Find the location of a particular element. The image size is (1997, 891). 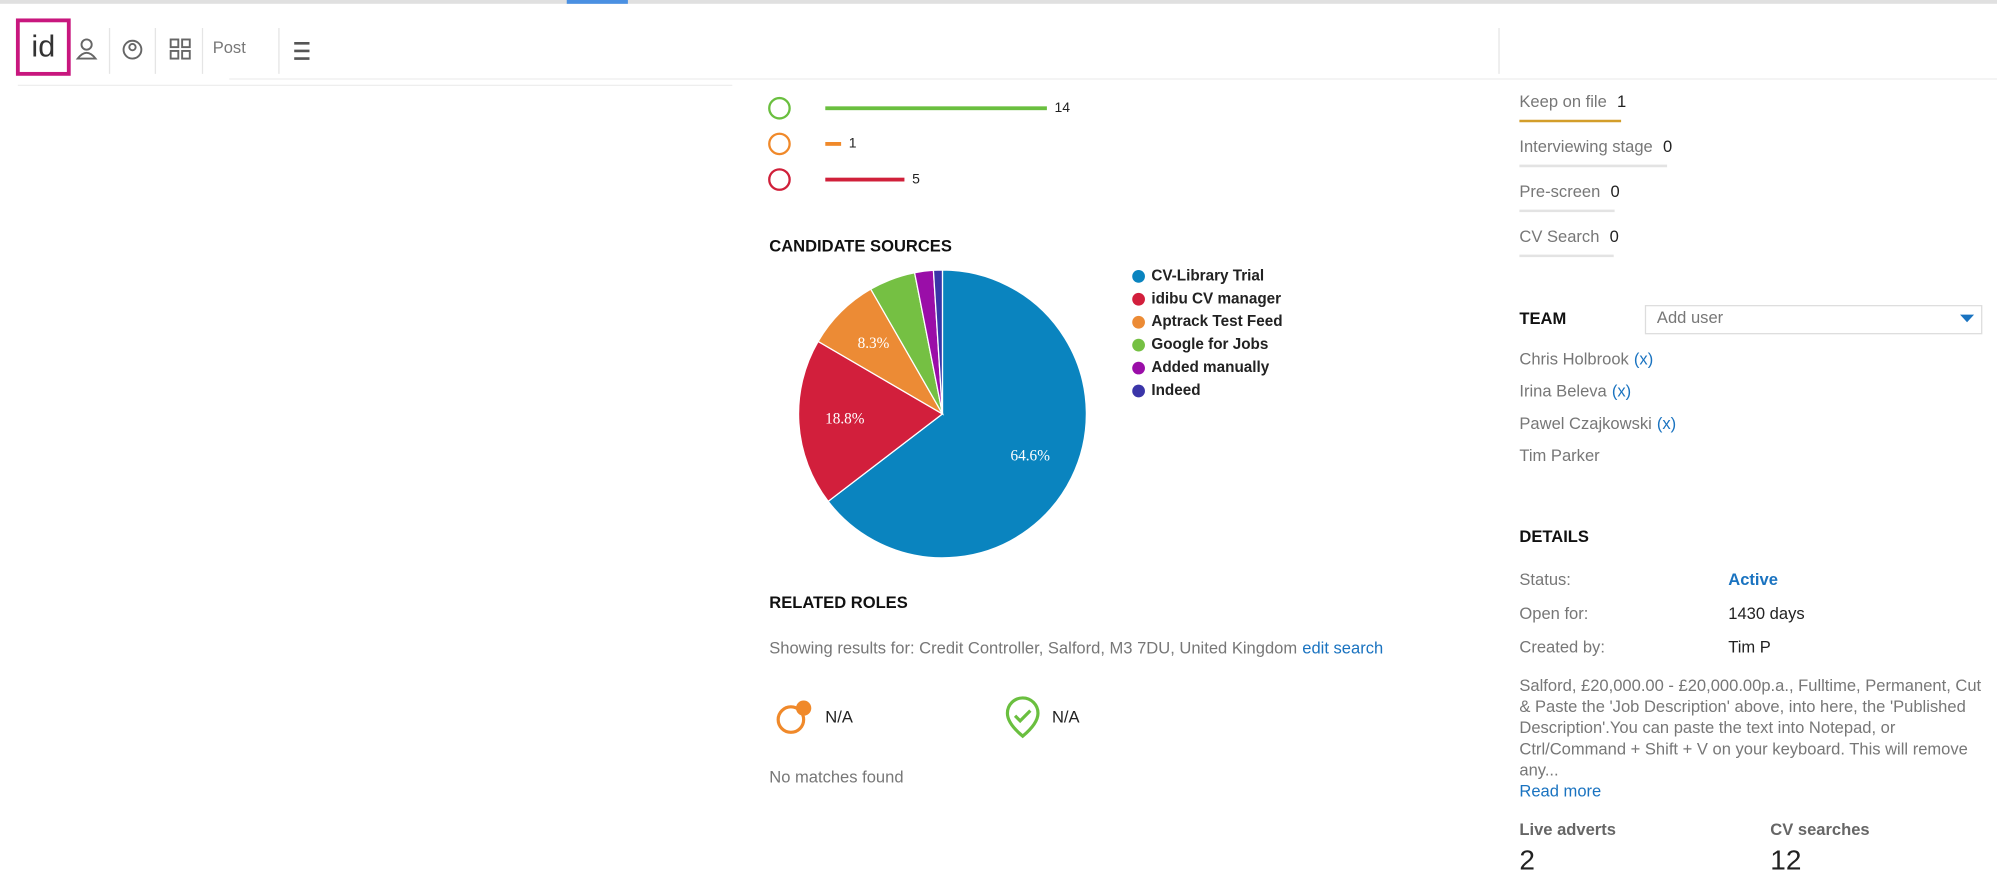

stage-count: 1 is located at coordinates (1621, 102).